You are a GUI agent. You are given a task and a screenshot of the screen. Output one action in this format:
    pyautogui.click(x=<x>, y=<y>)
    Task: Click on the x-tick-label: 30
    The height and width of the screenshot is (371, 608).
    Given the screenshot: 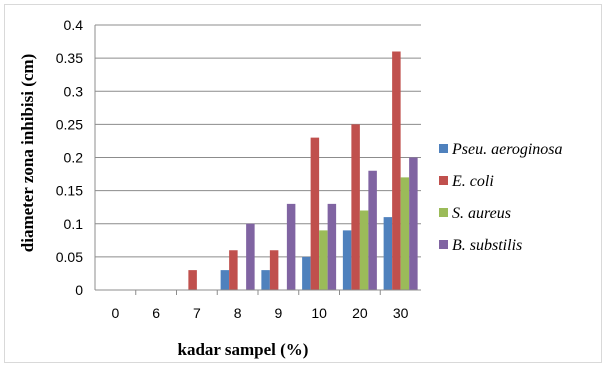 What is the action you would take?
    pyautogui.click(x=401, y=313)
    